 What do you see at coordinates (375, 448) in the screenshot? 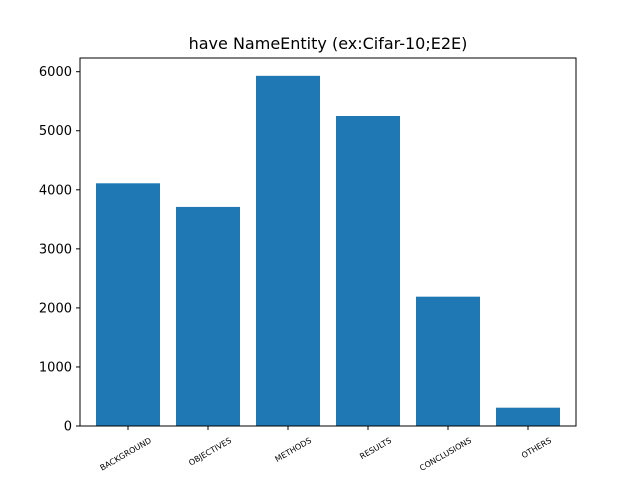
I see `x-tick-label: RESULTS` at bounding box center [375, 448].